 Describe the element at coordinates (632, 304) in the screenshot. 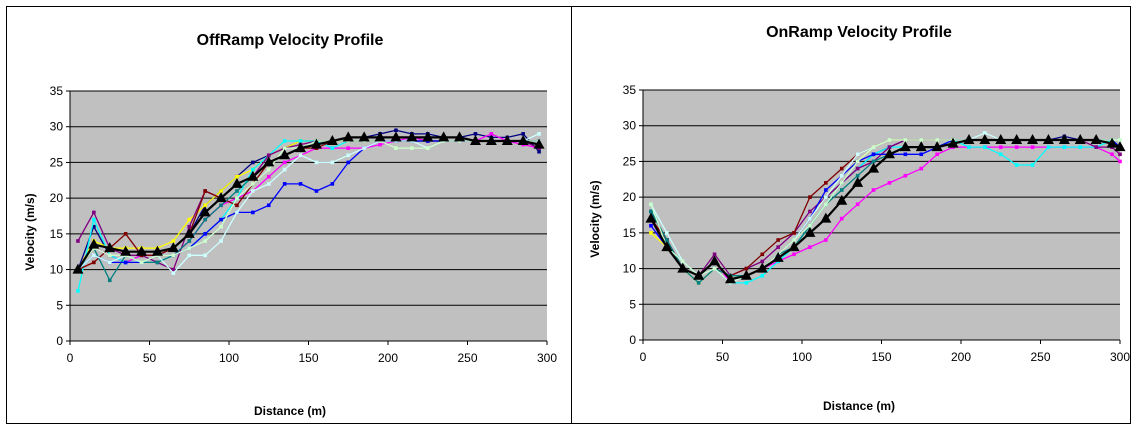

I see `y-tick-label: 5` at that location.